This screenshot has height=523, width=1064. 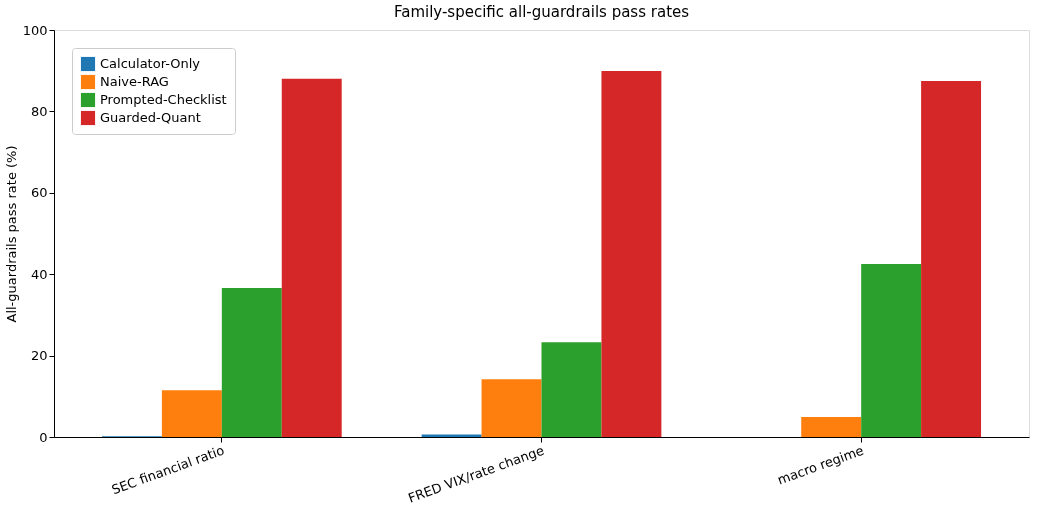 I want to click on chart-title: Family-specific all-guardrails pass rates, so click(x=541, y=12).